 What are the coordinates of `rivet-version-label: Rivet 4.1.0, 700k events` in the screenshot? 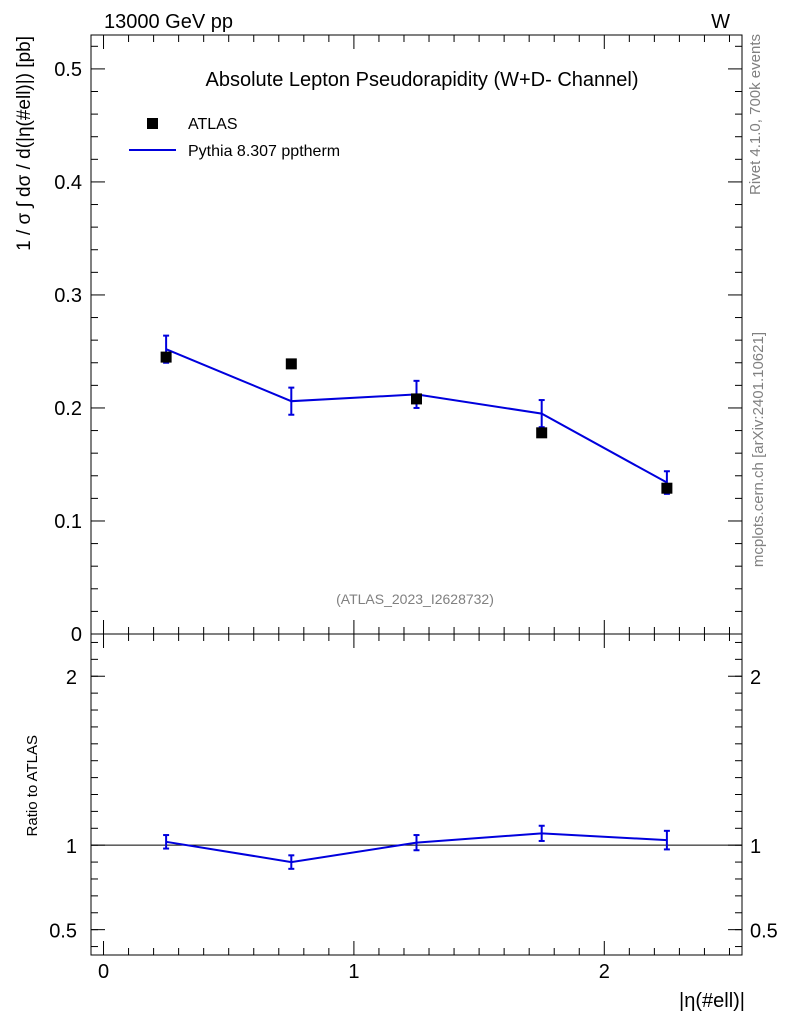 It's located at (755, 114).